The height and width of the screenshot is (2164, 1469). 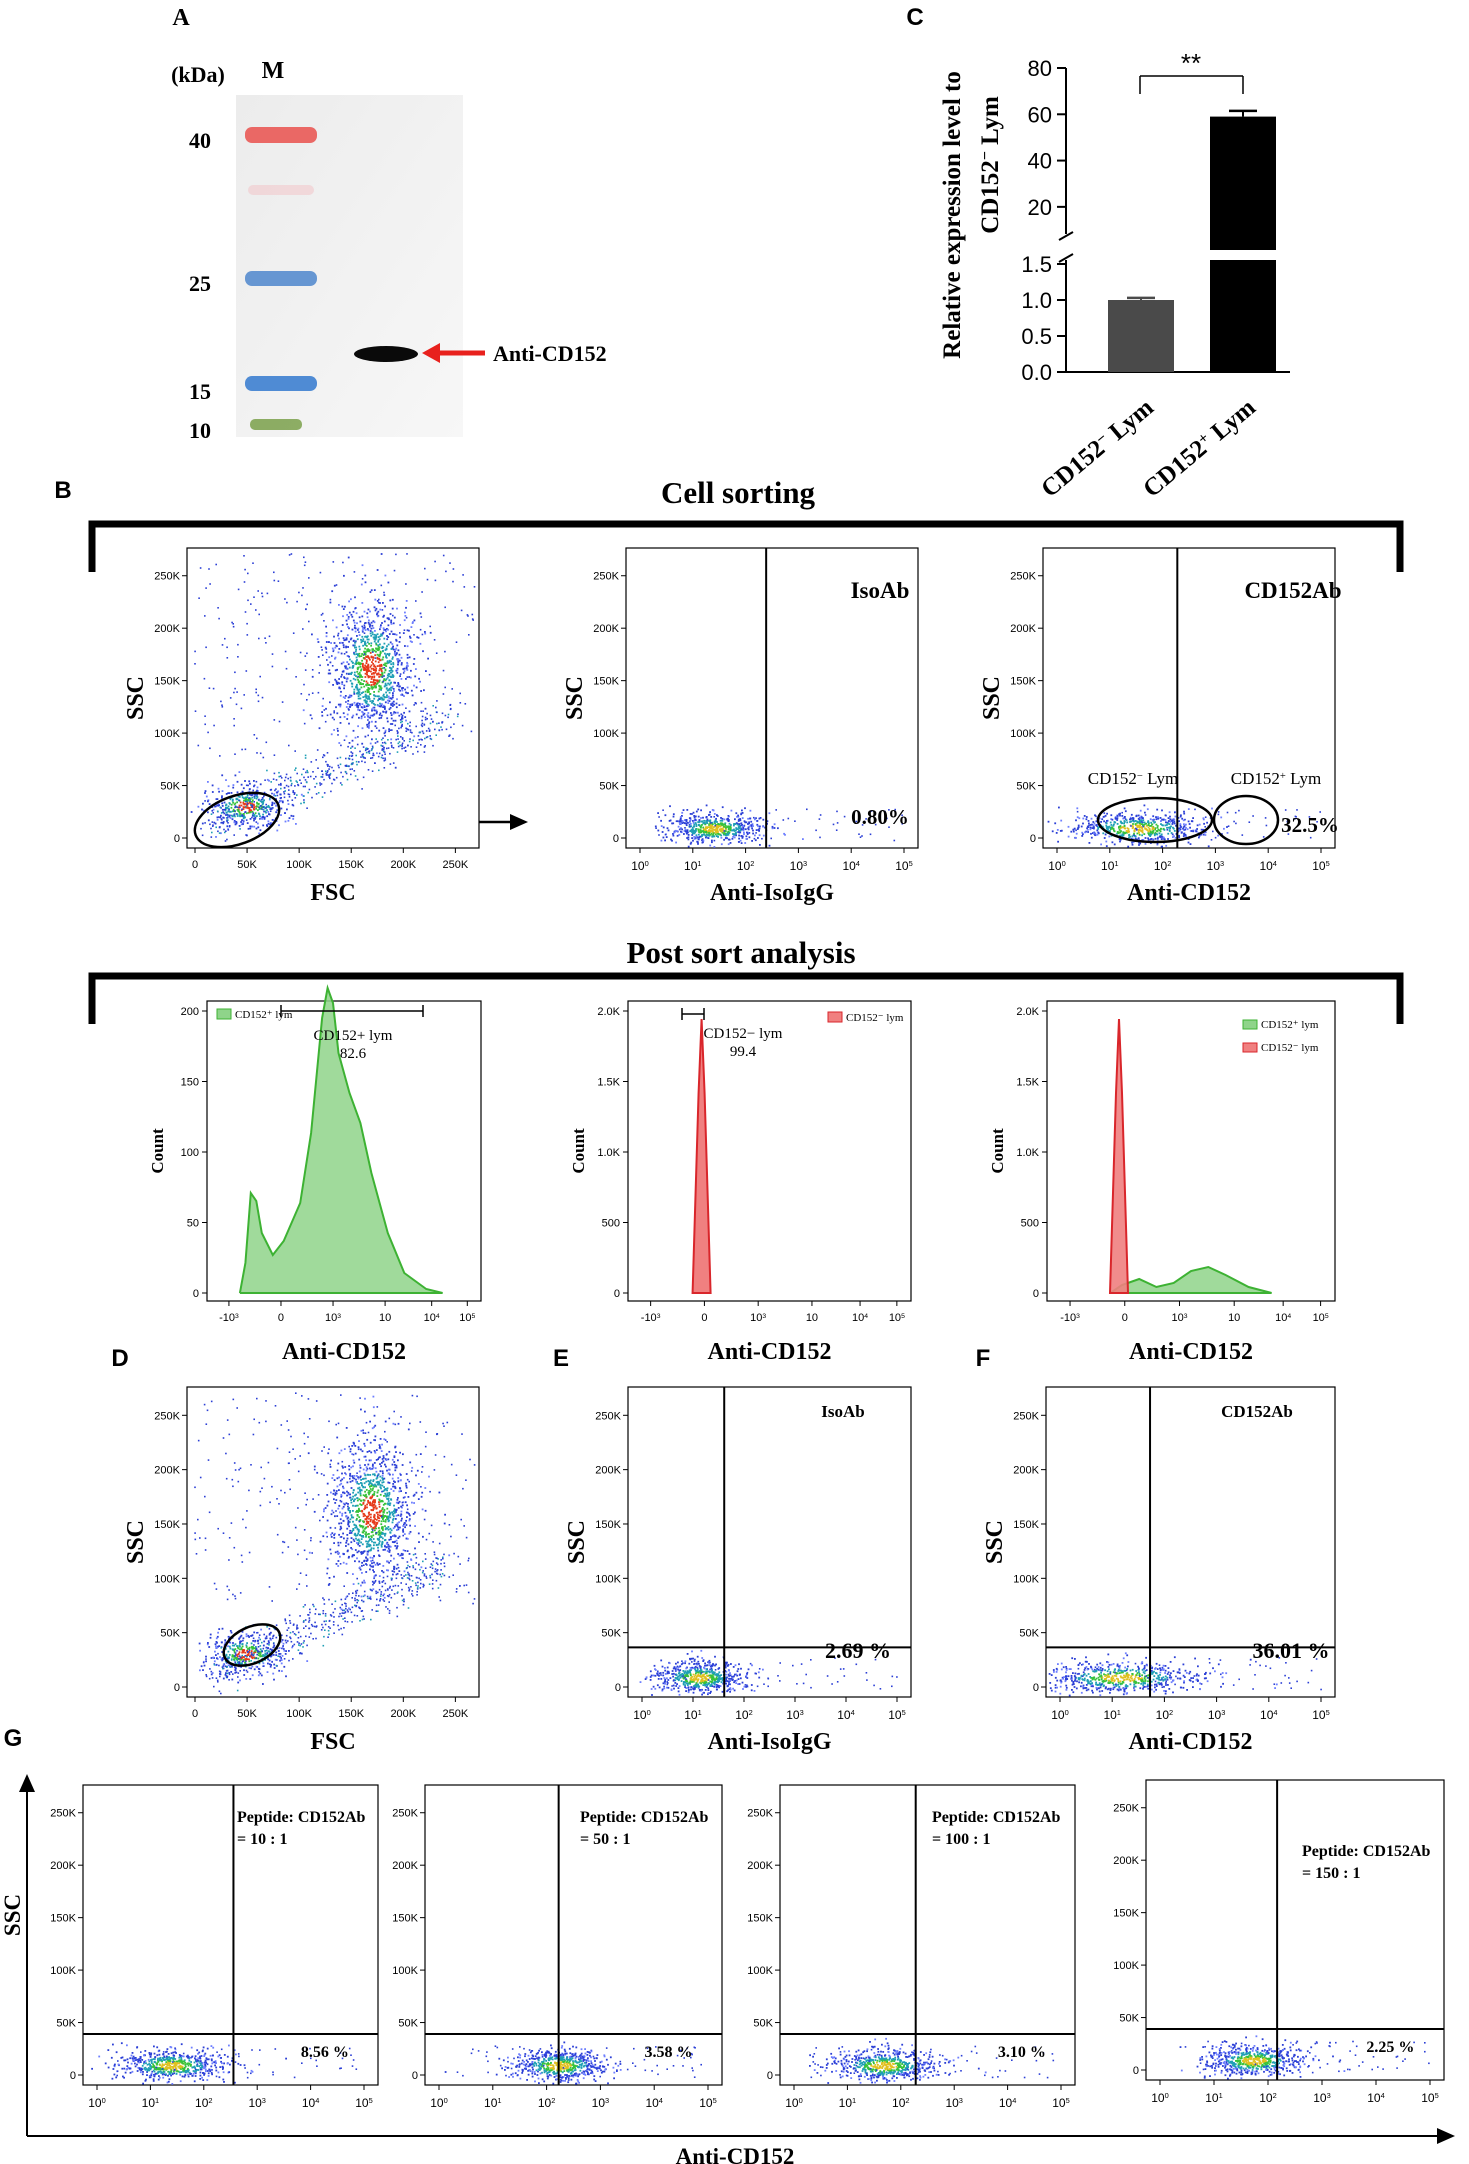 I want to click on b-iso-xtick-sup: 1, so click(x=699, y=863).